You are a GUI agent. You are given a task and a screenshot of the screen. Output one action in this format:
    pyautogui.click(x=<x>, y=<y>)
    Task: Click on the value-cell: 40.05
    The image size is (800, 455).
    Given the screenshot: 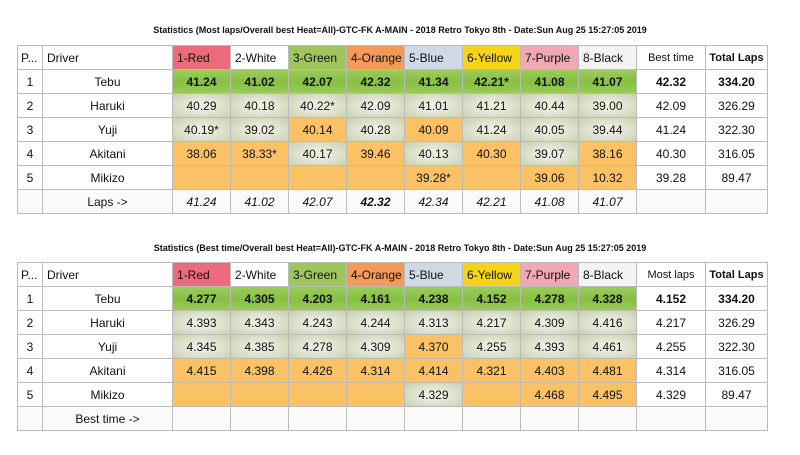 What is the action you would take?
    pyautogui.click(x=549, y=129)
    